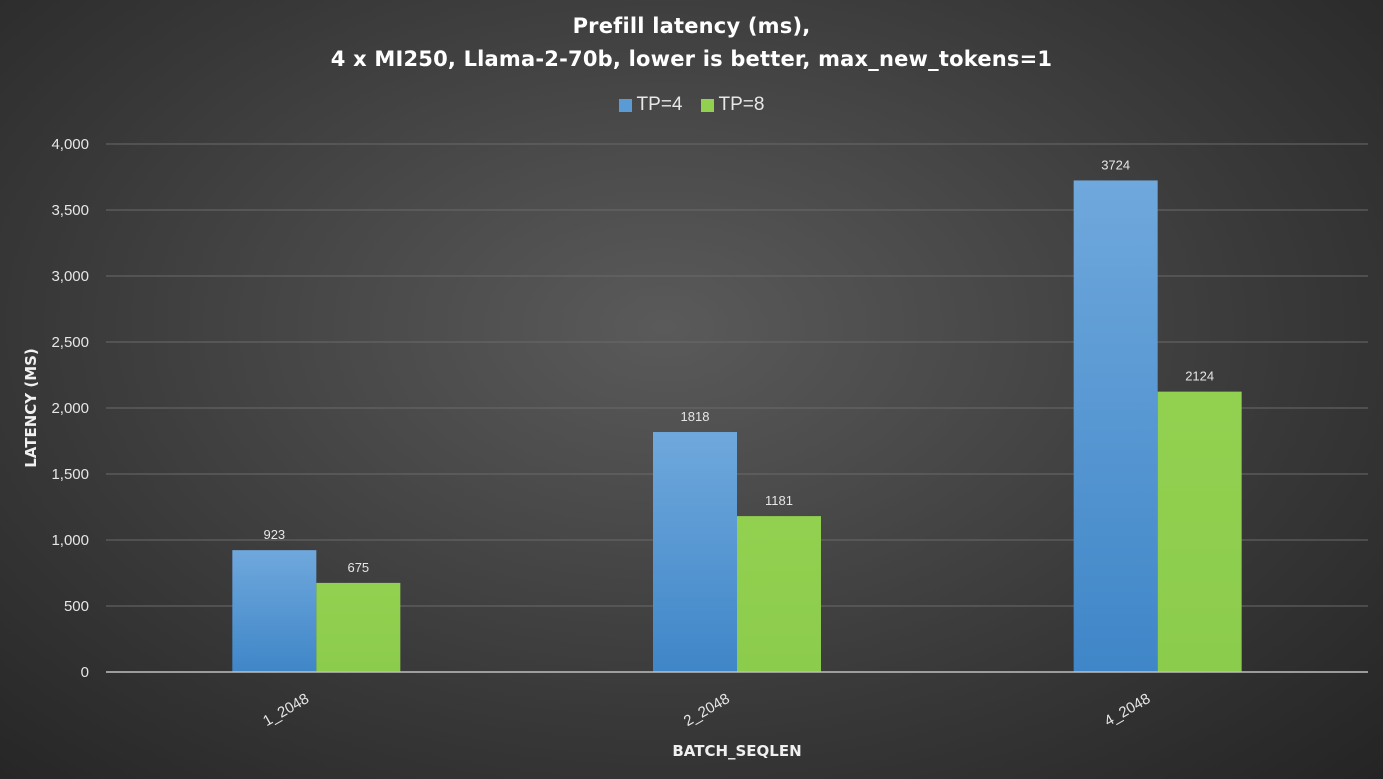  Describe the element at coordinates (358, 627) in the screenshot. I see `bar-tp8-1_2048` at that location.